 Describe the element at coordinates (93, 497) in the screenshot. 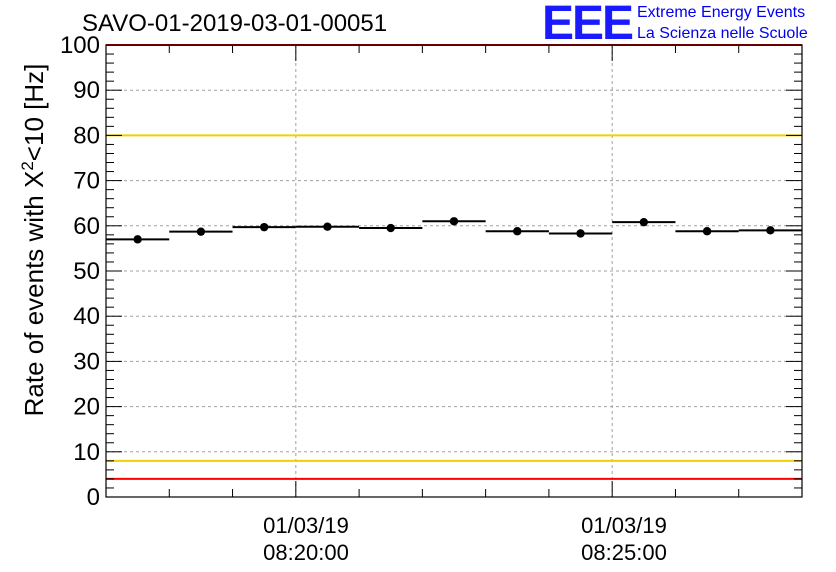

I see `y-tick-label: 0` at that location.